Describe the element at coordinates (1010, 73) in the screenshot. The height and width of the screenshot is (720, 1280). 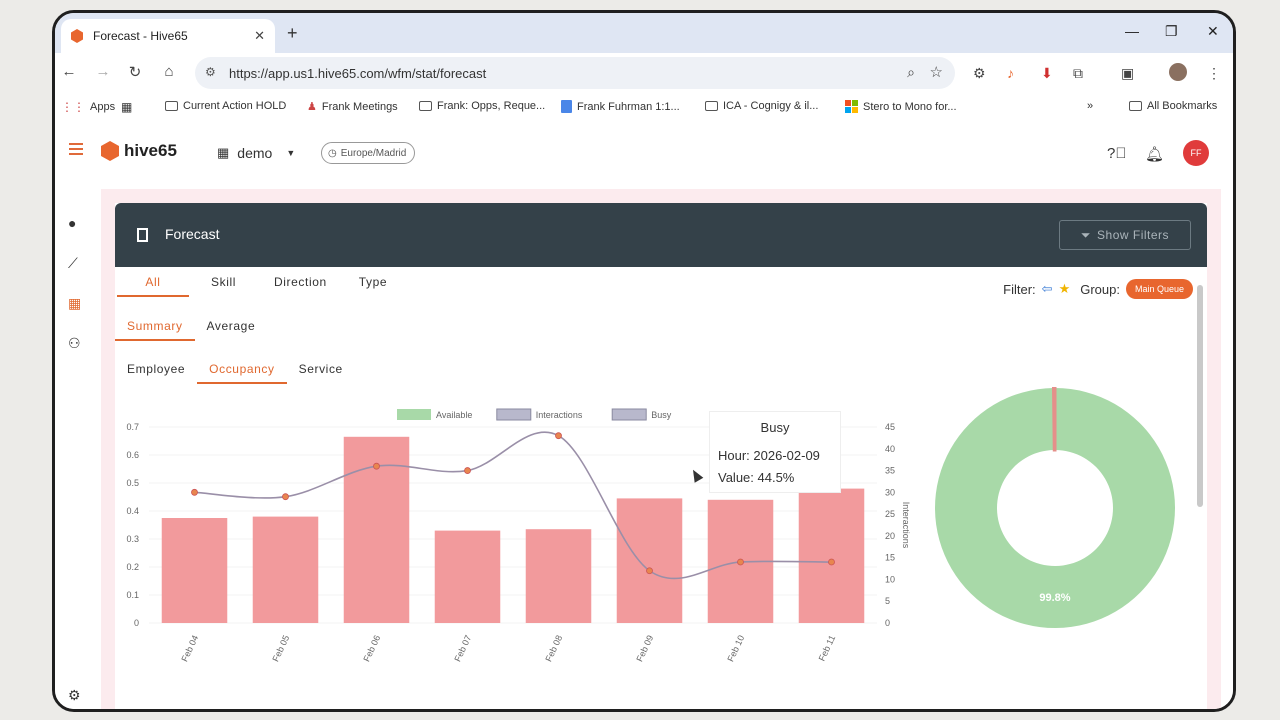
I see `extension-hook-icon: ♪` at that location.